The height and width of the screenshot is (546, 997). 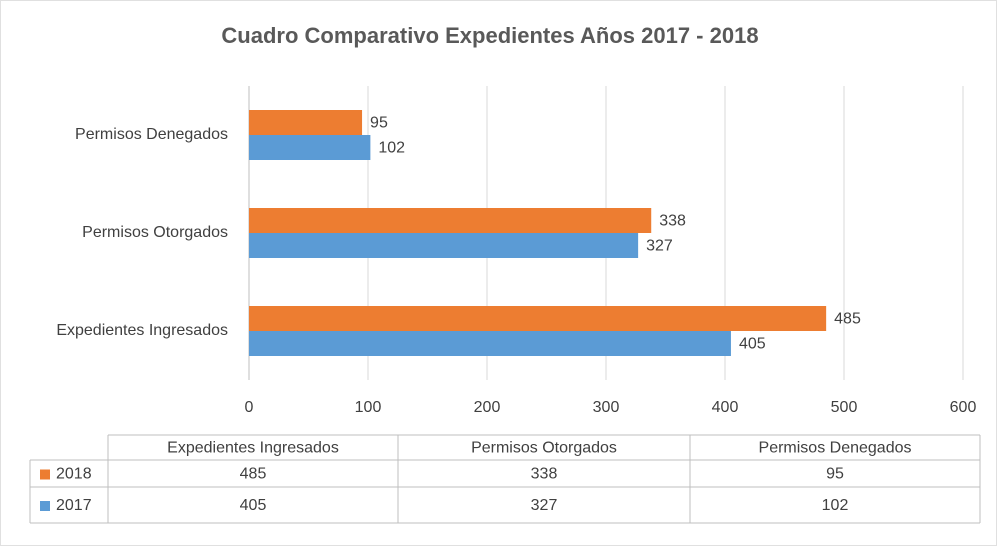 What do you see at coordinates (253, 448) in the screenshot?
I see `table-header: Expedientes Ingresados` at bounding box center [253, 448].